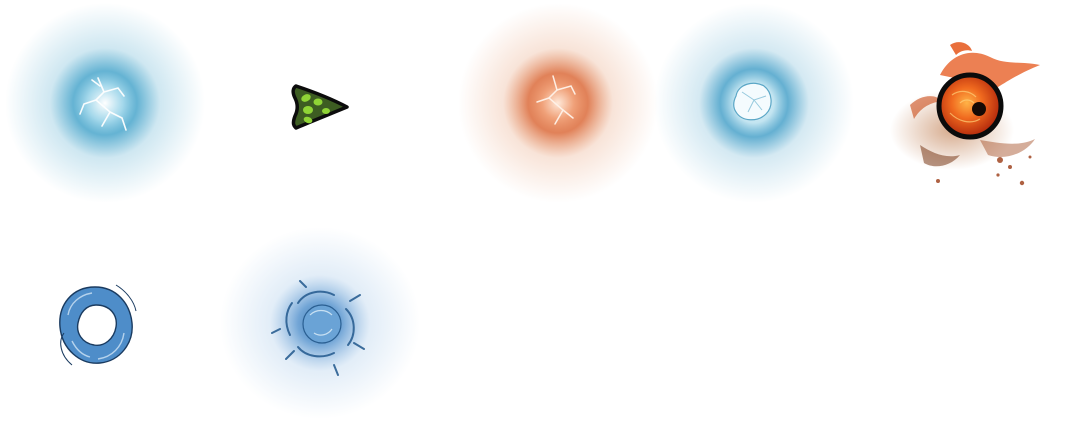 This screenshot has height=429, width=1078. Describe the element at coordinates (95, 325) in the screenshot. I see `water-swirl-ring` at that location.